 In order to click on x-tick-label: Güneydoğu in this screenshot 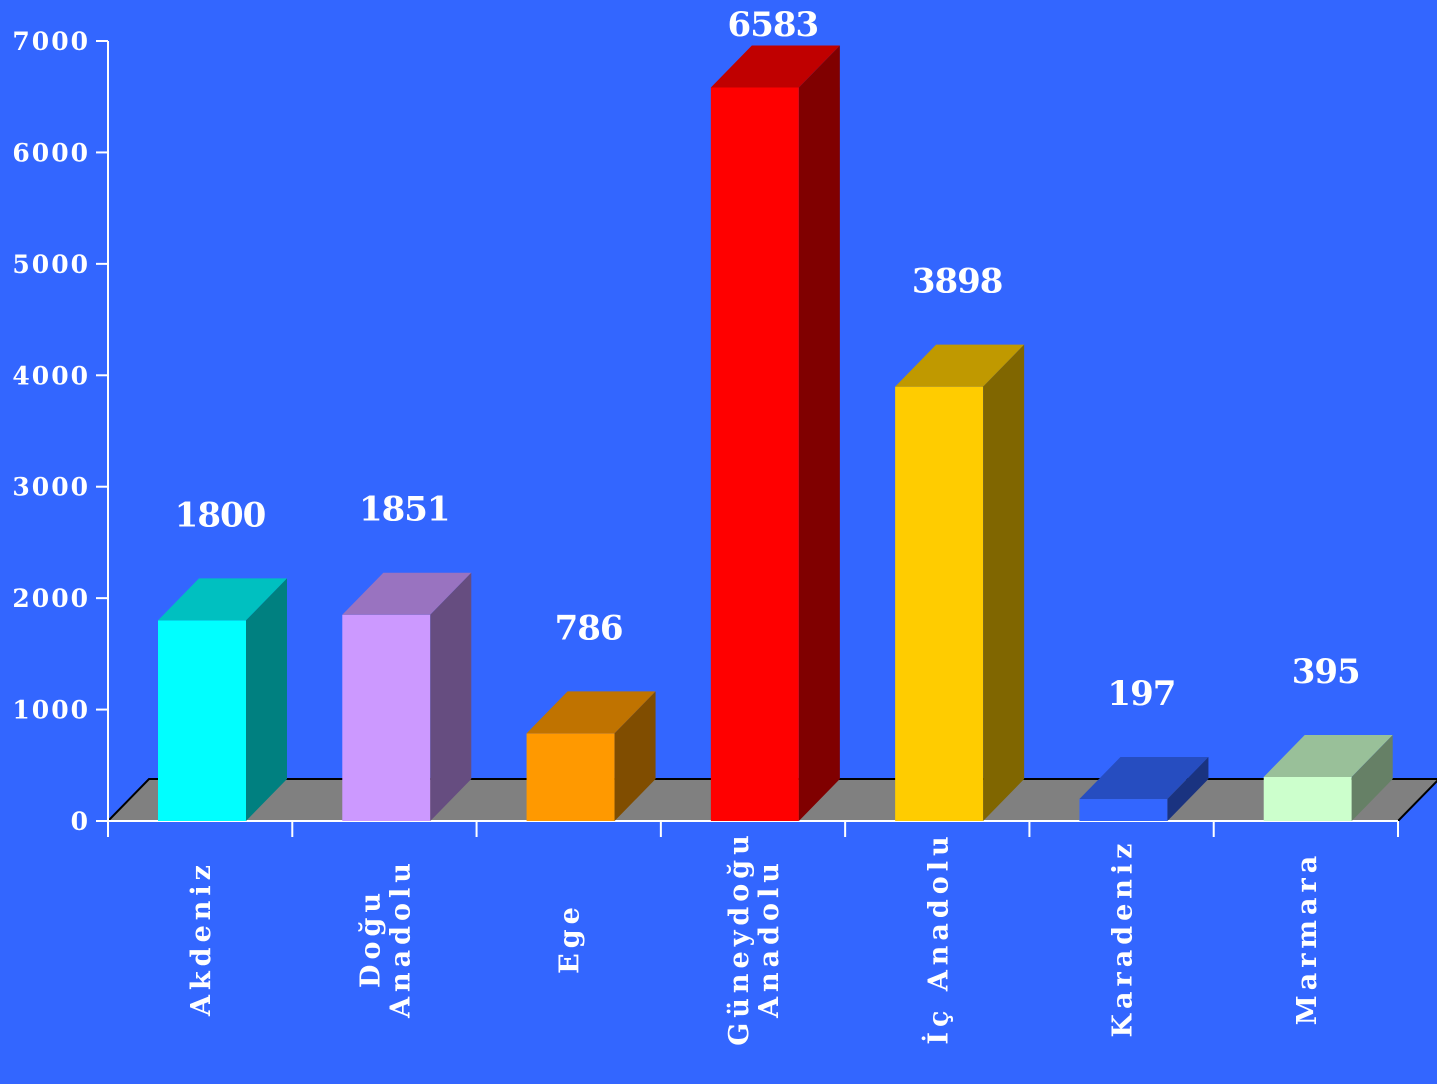, I will do `click(739, 938)`.